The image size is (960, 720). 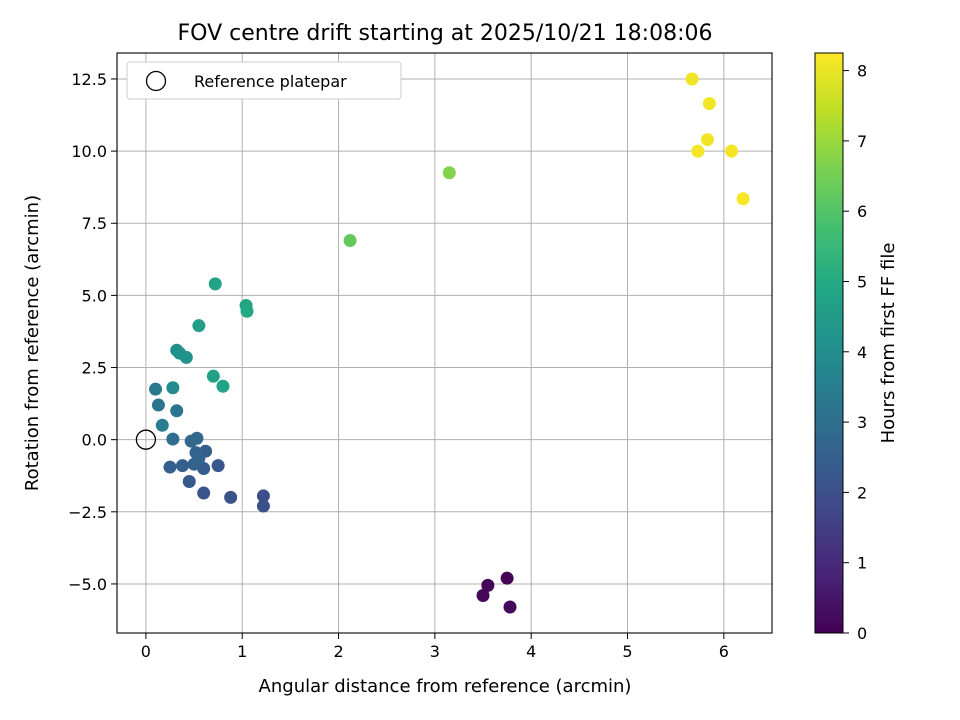 What do you see at coordinates (92, 332) in the screenshot?
I see `y-ticks: −5.0 −2.5 0.0 2.5 5.0 7.5 10.0 12.5` at bounding box center [92, 332].